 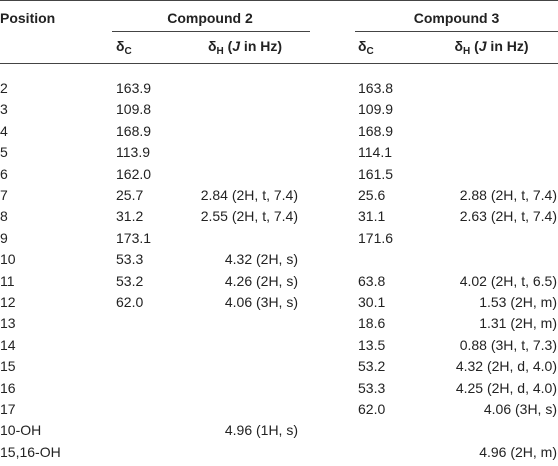 What do you see at coordinates (28, 18) in the screenshot?
I see `header-position: Position` at bounding box center [28, 18].